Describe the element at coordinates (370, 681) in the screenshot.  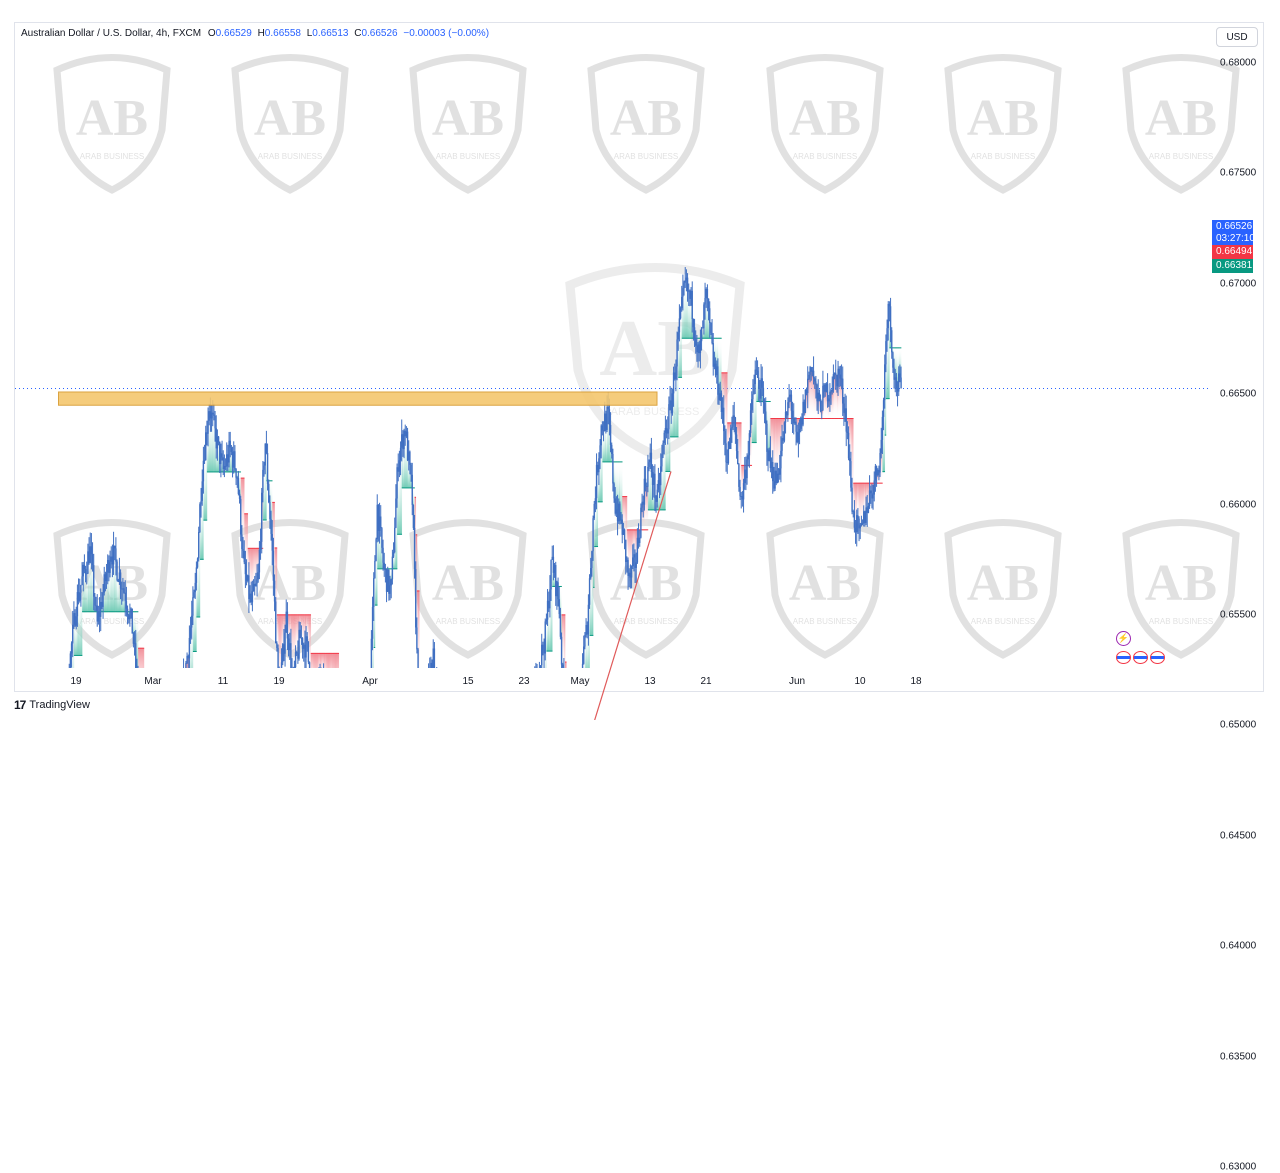
I see `x-tick-label: Apr` at that location.